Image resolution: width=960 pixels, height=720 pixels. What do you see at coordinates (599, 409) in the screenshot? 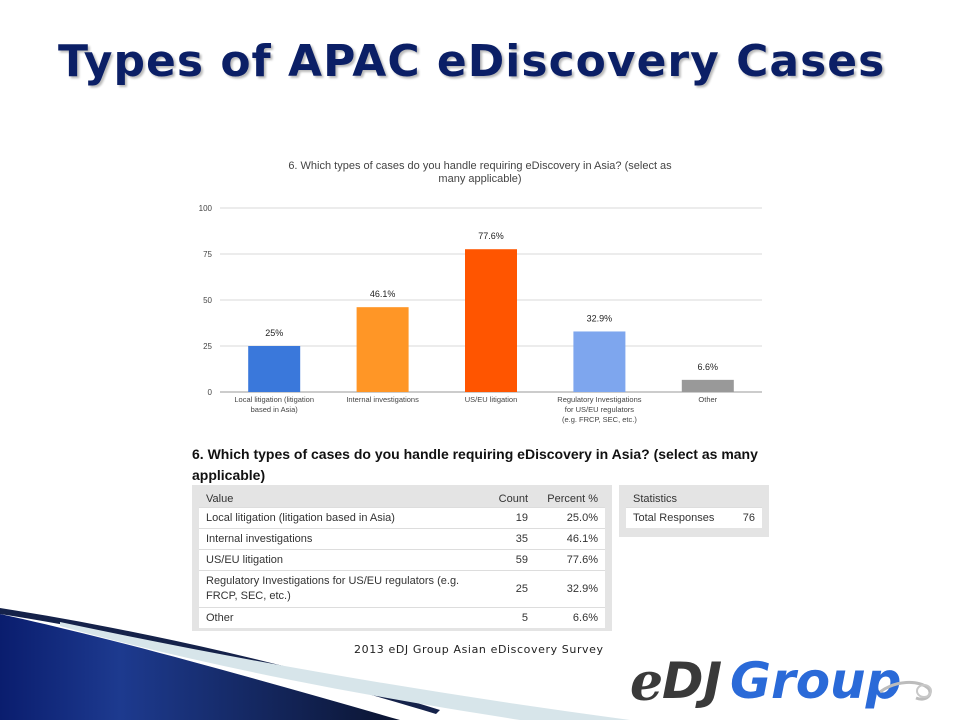
I see `x-category-label: for US/EU regulators` at bounding box center [599, 409].